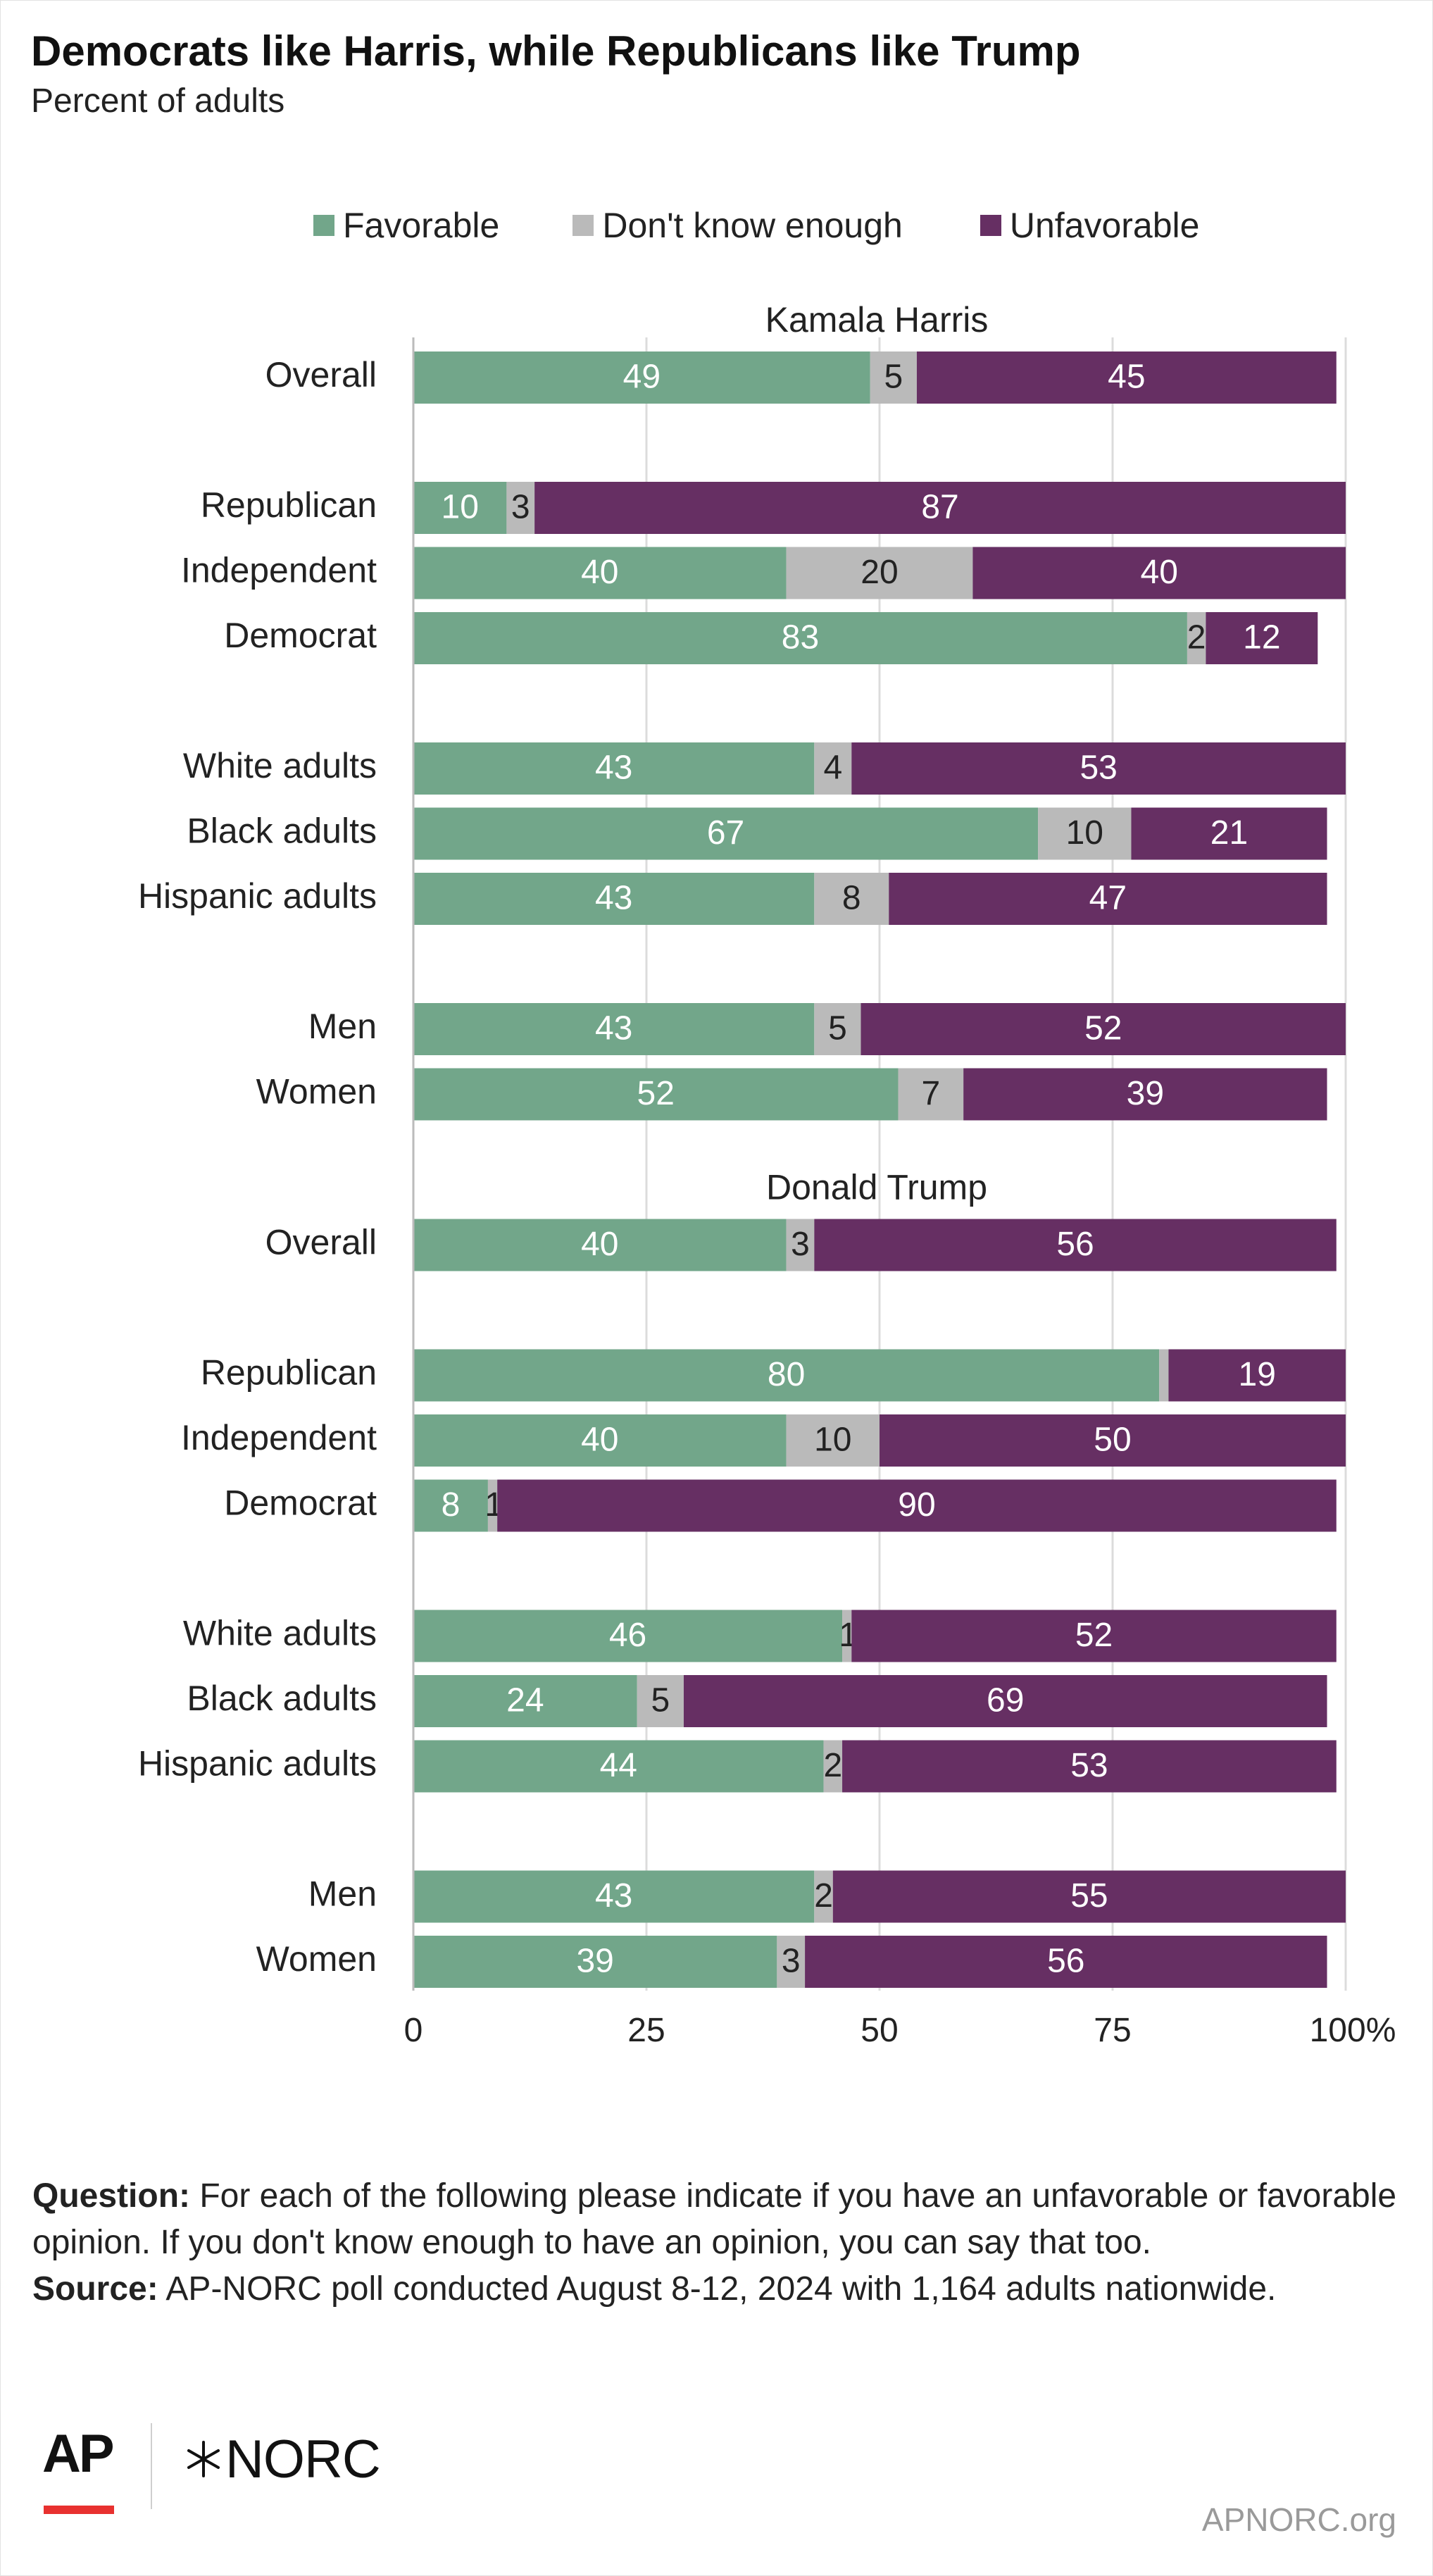 This screenshot has width=1433, height=2576. I want to click on data-label-dont-know: 4, so click(832, 768).